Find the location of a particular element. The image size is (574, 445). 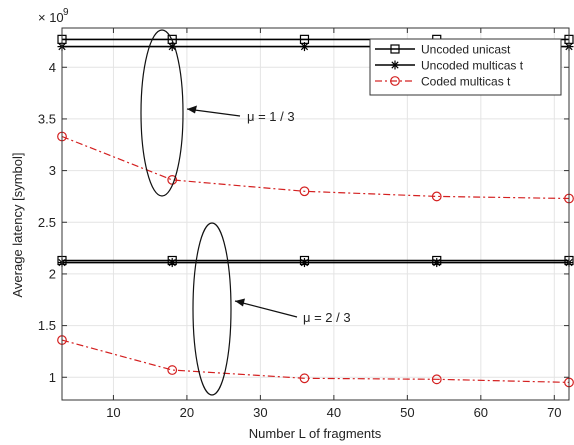

legend-label: Uncoded unicast is located at coordinates (466, 50).